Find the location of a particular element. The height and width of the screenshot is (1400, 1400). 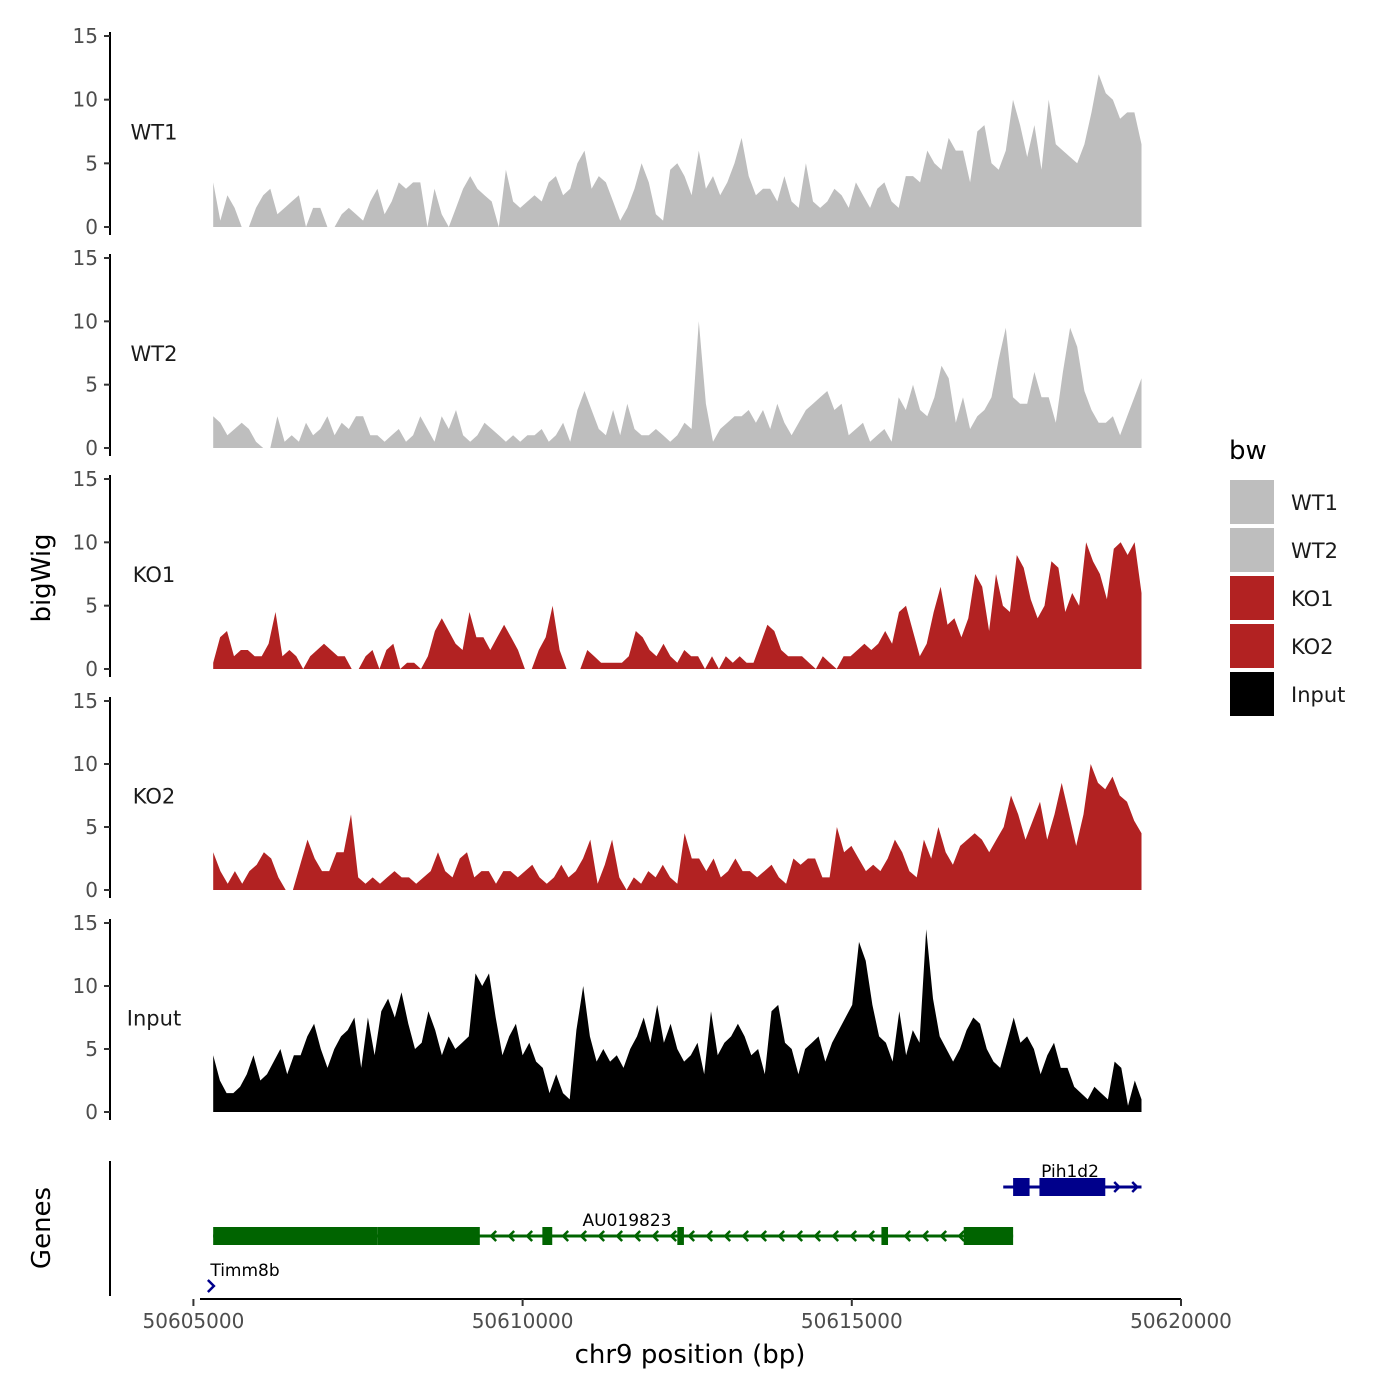

gene-label: AU019823 is located at coordinates (627, 1221).